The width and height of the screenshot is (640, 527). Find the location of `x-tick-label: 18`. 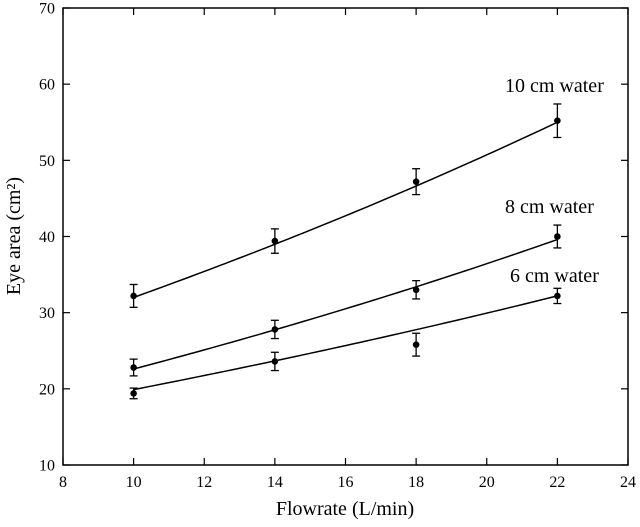

x-tick-label: 18 is located at coordinates (416, 482).